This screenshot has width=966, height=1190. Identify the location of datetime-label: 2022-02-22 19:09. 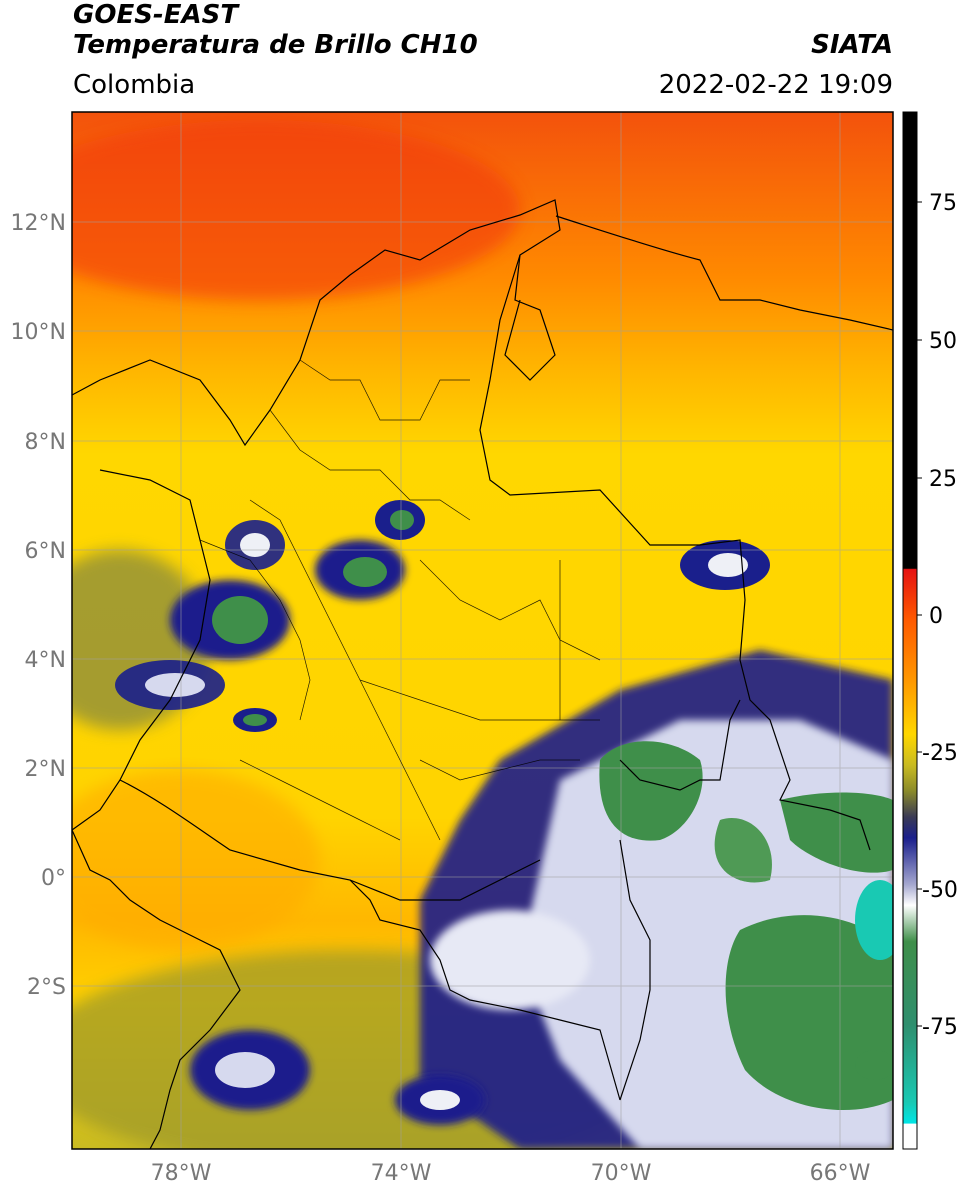
(775, 85).